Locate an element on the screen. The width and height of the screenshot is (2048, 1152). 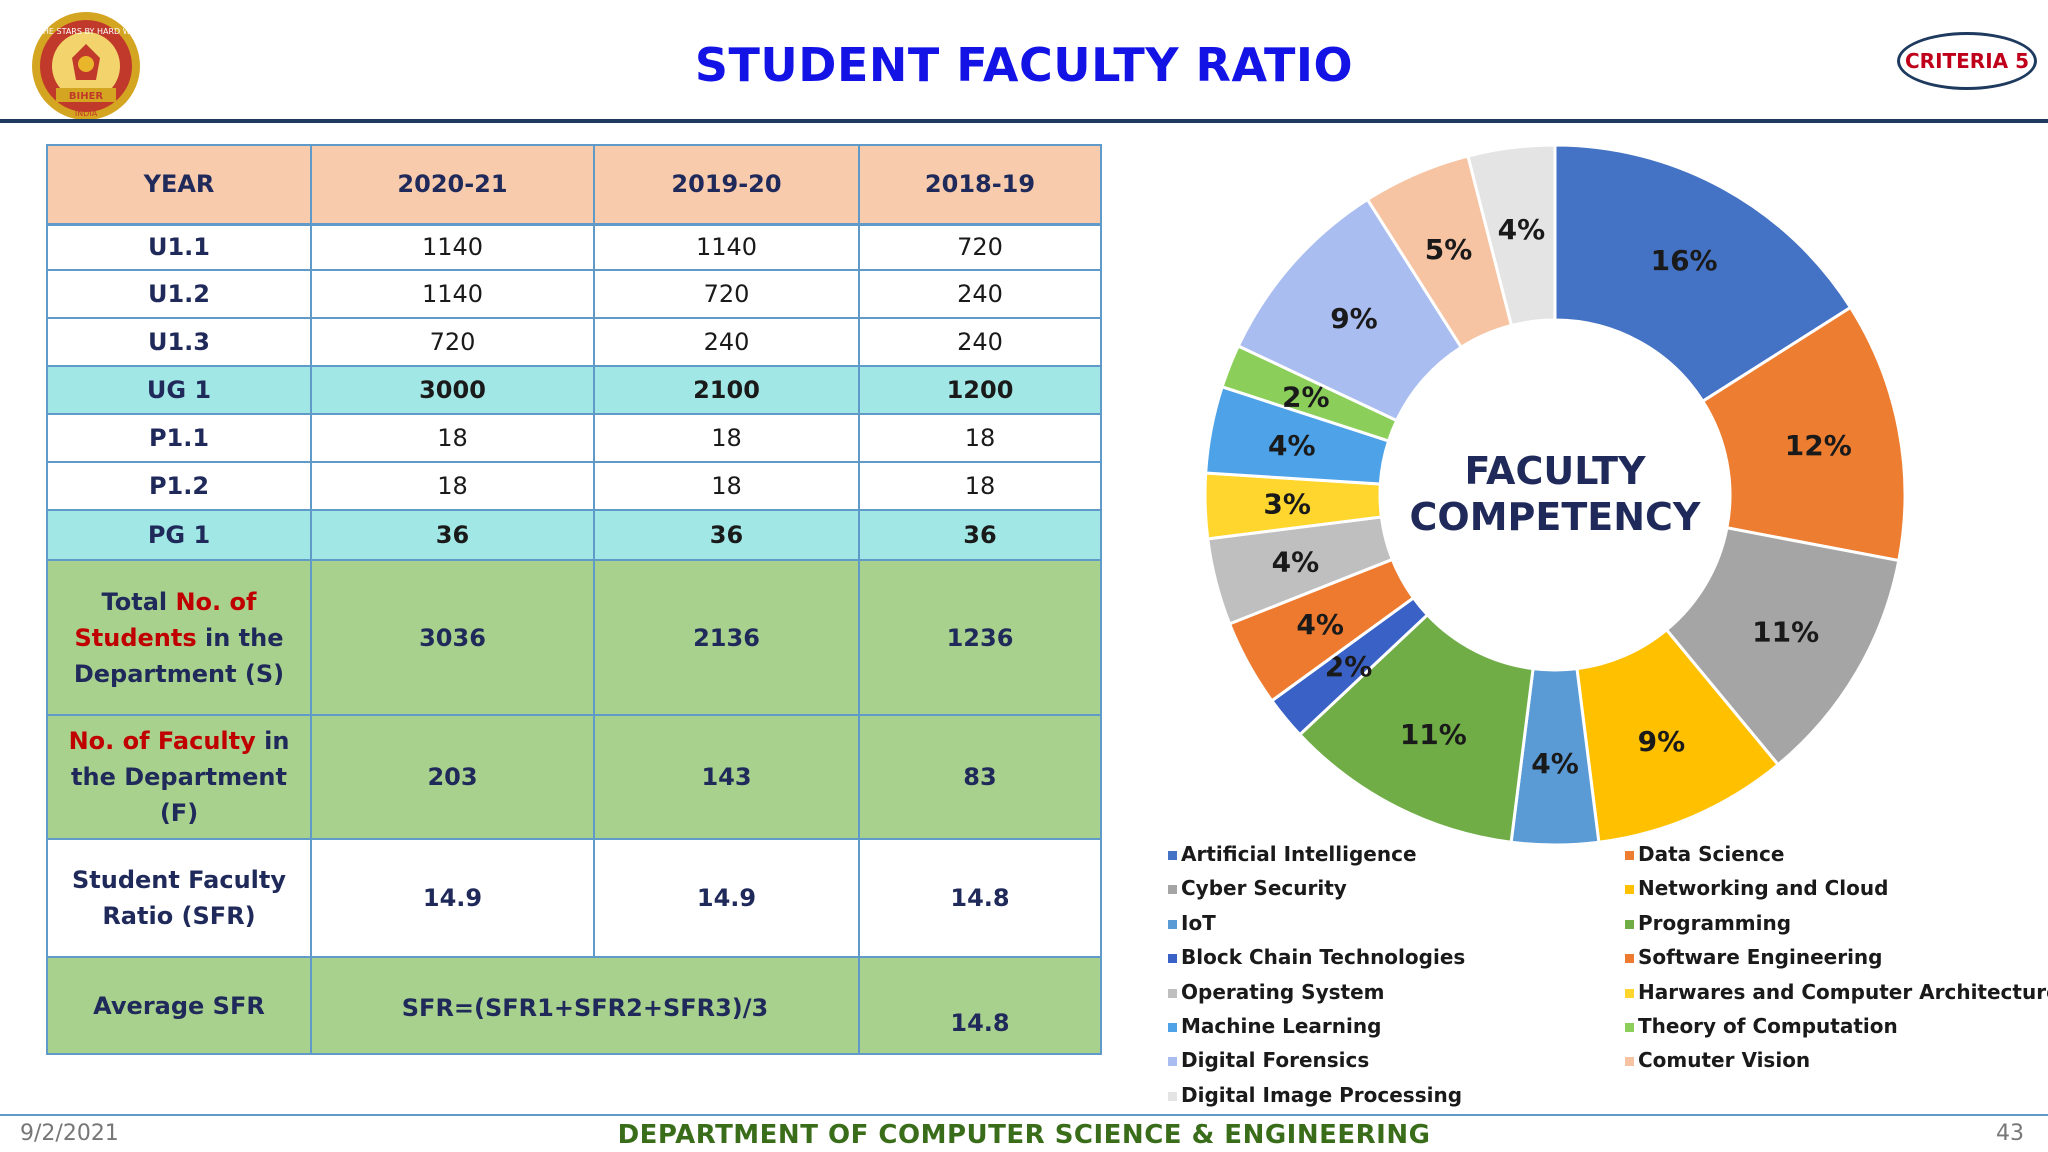
row-label: PG 1 is located at coordinates (179, 535).